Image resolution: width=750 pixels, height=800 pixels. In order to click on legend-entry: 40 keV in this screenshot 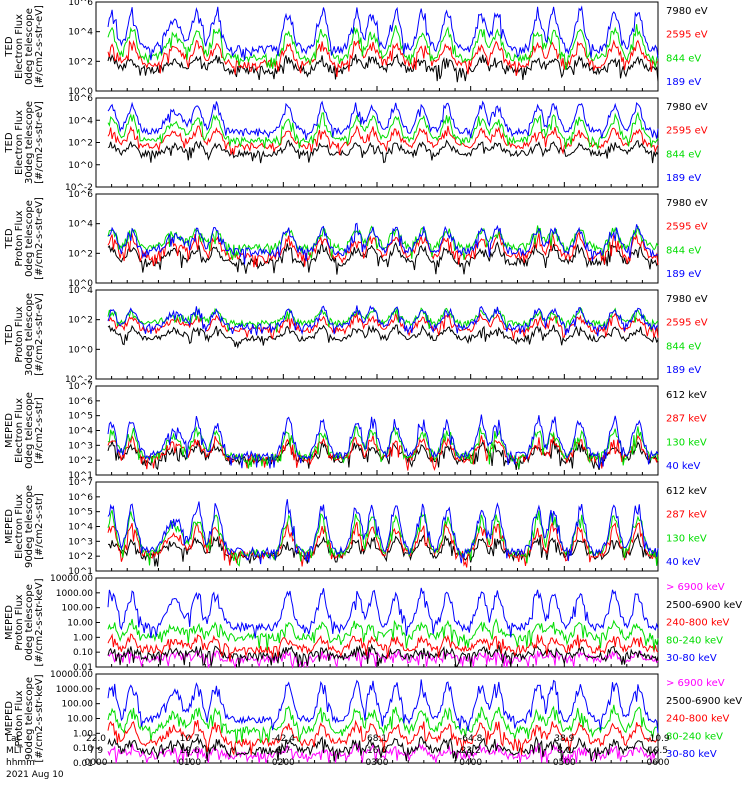, I will do `click(683, 562)`.